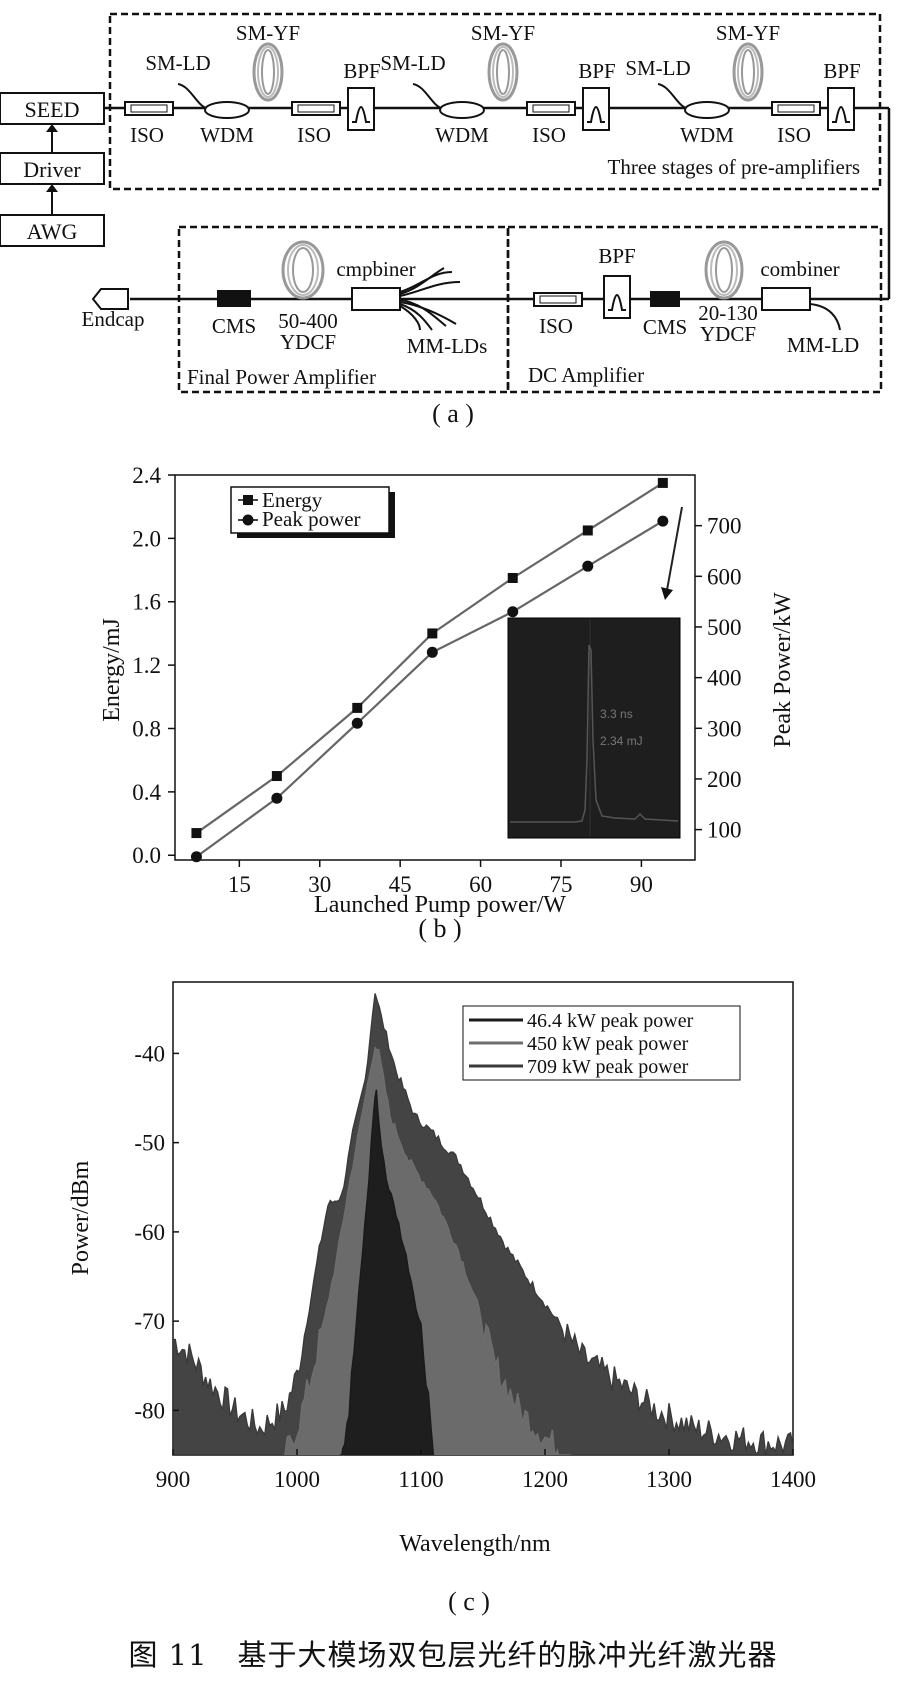 The image size is (906, 1687). I want to click on x-tick-label: 1300, so click(669, 1479).